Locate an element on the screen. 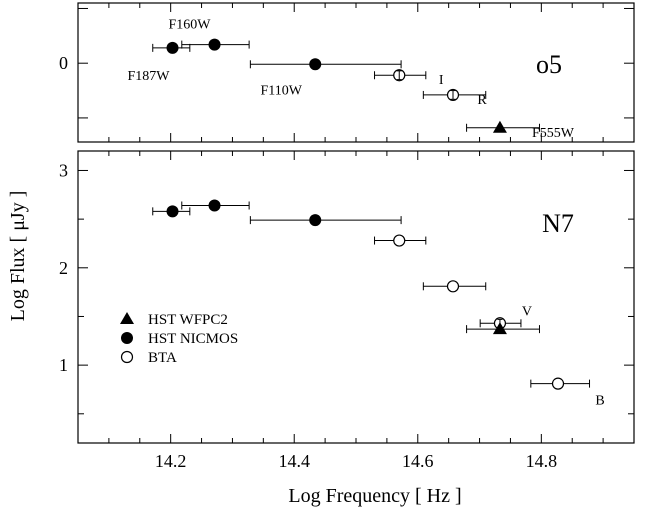 The width and height of the screenshot is (646, 514). bottom-panel-title: N7 is located at coordinates (558, 223).